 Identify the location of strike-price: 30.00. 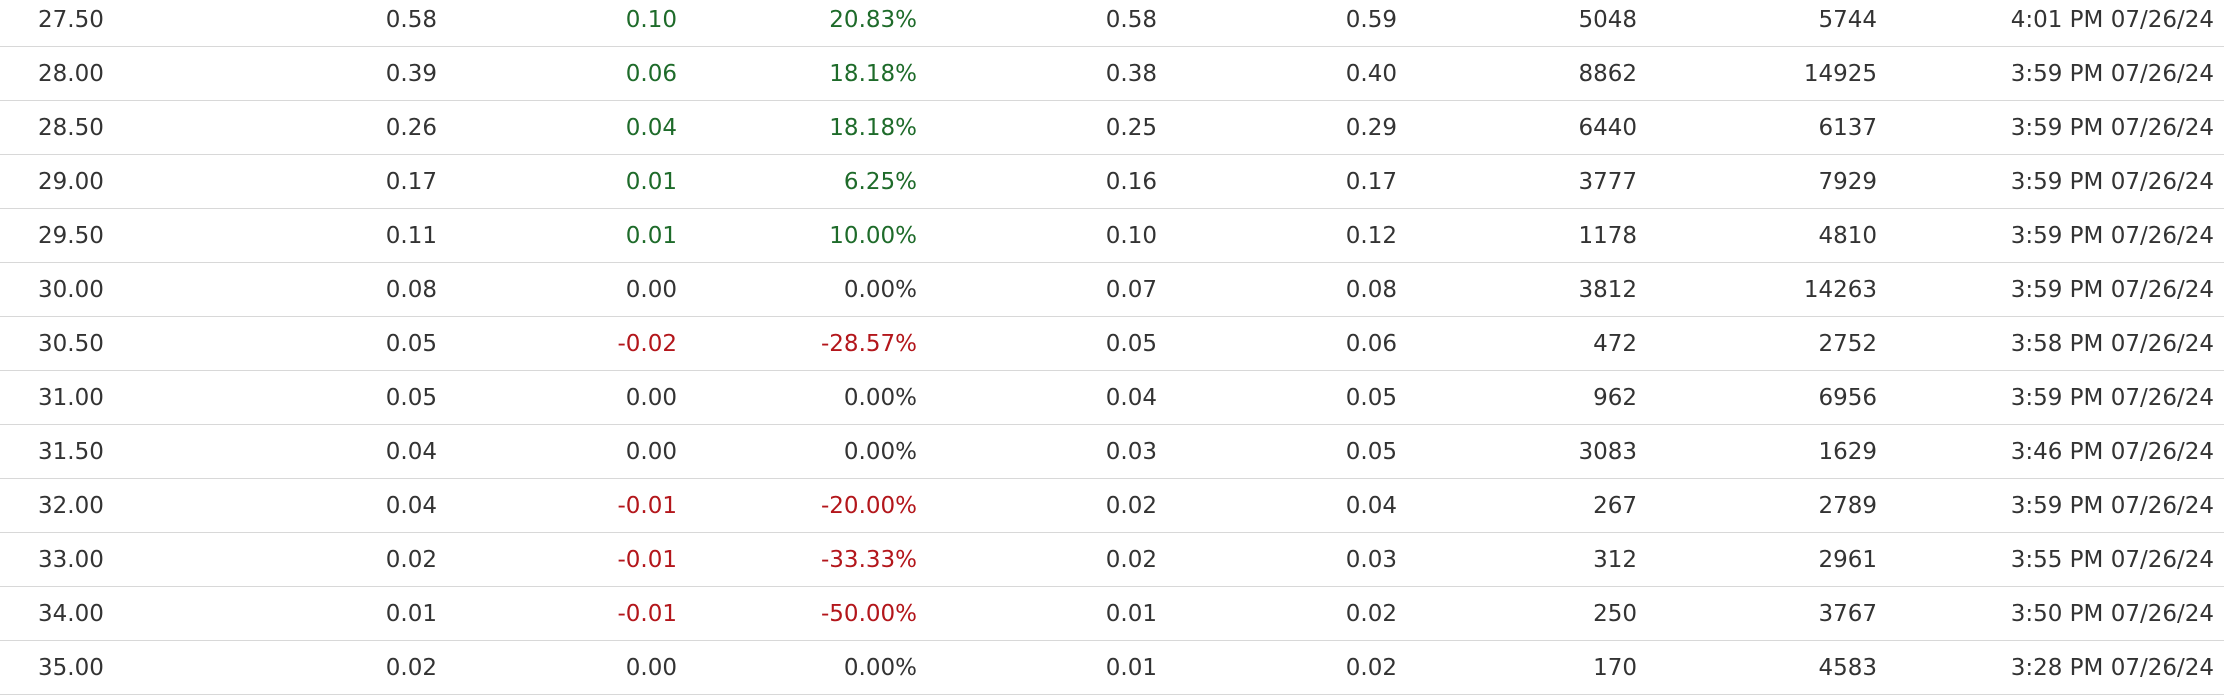
(71, 290).